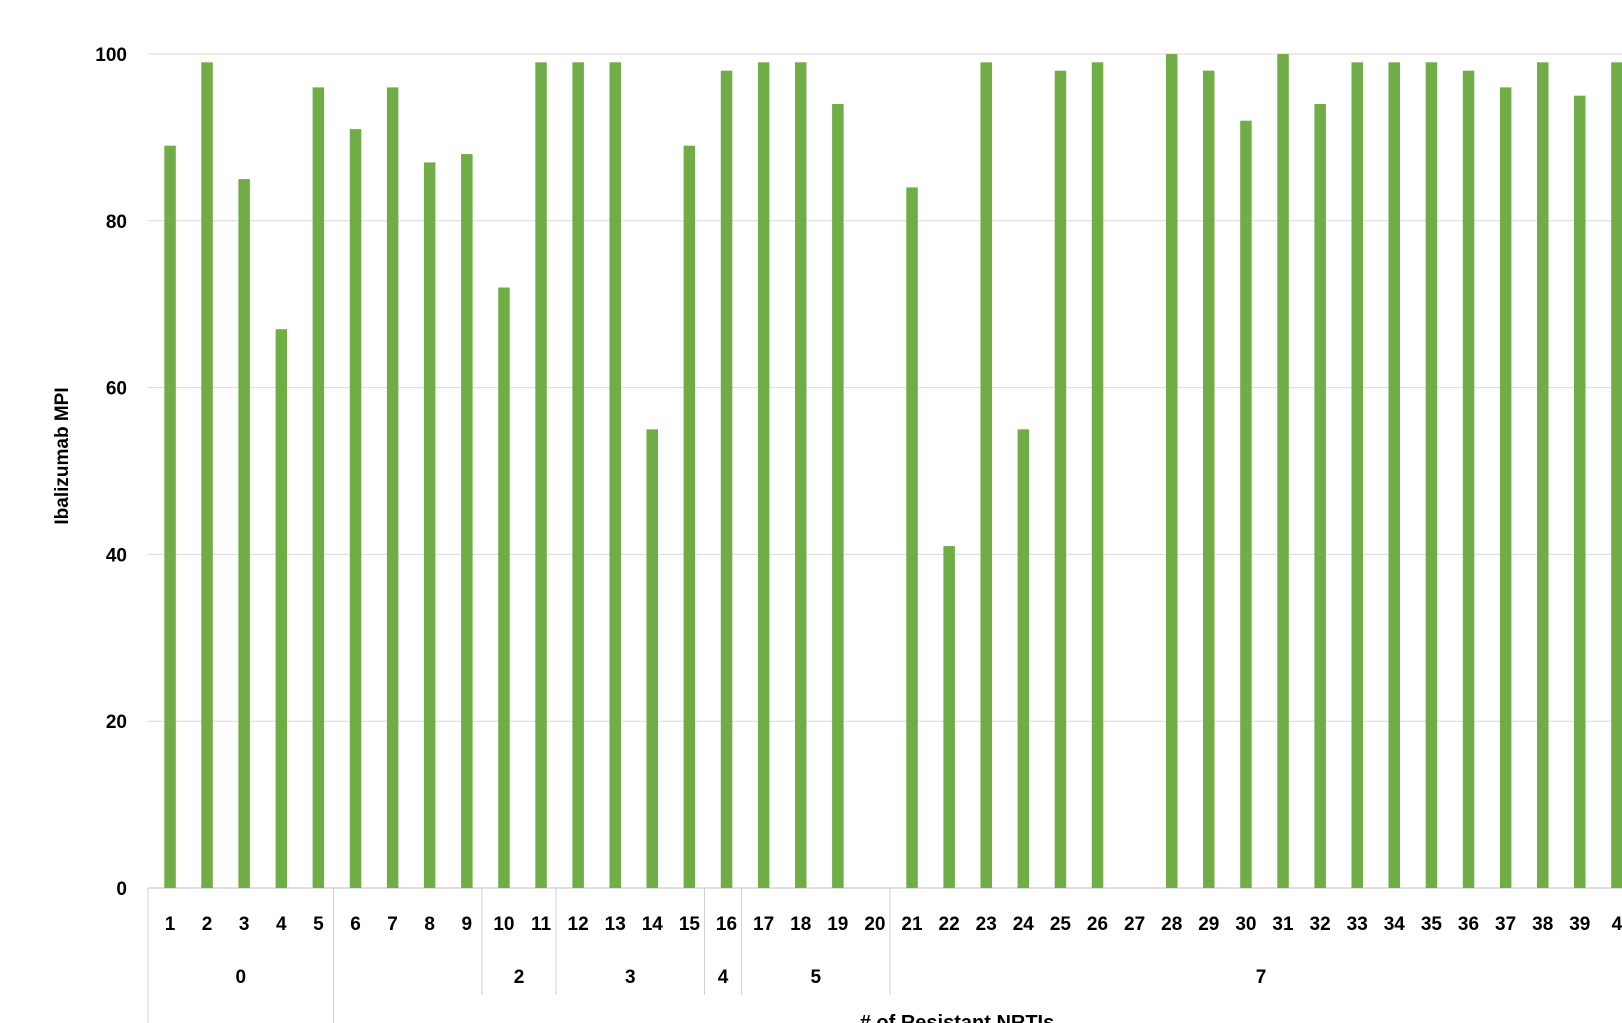 This screenshot has width=1622, height=1023. I want to click on x-tick-label: 38, so click(1542, 924).